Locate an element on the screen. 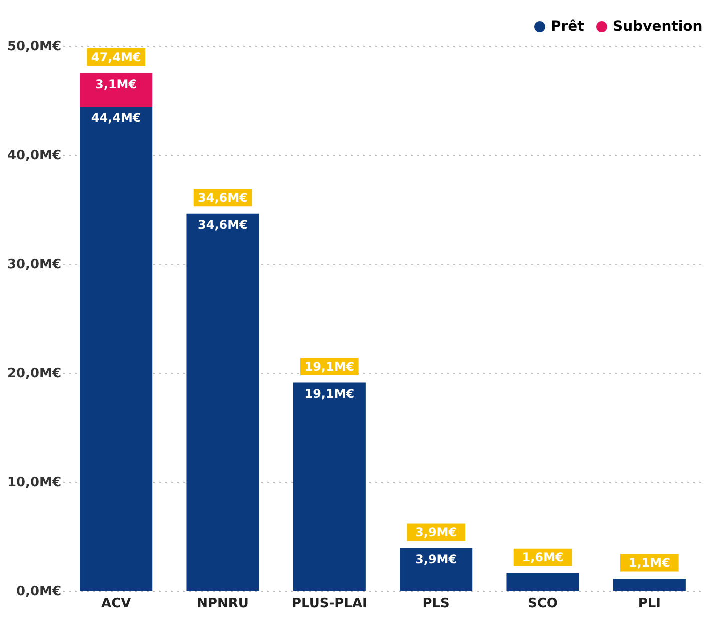  total-label: 47,4M€ is located at coordinates (116, 57).